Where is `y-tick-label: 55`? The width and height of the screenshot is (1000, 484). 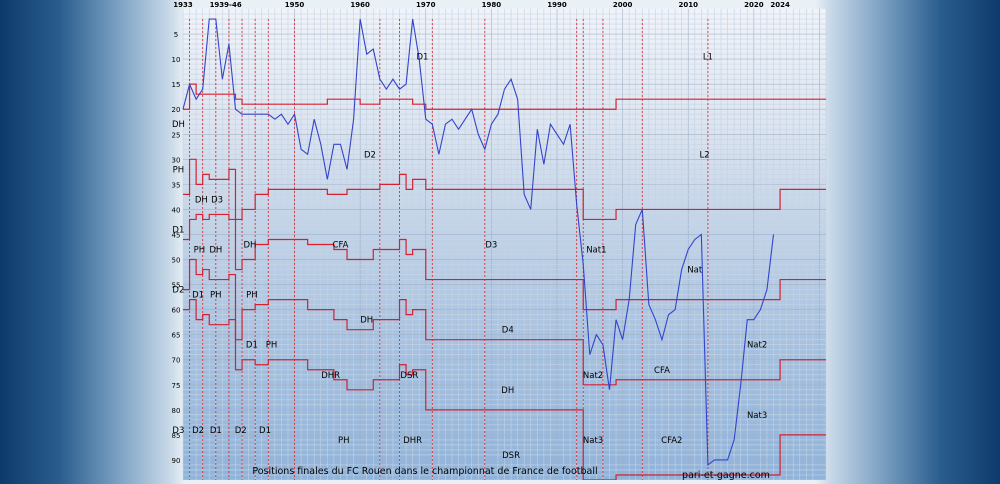 y-tick-label: 55 is located at coordinates (176, 286).